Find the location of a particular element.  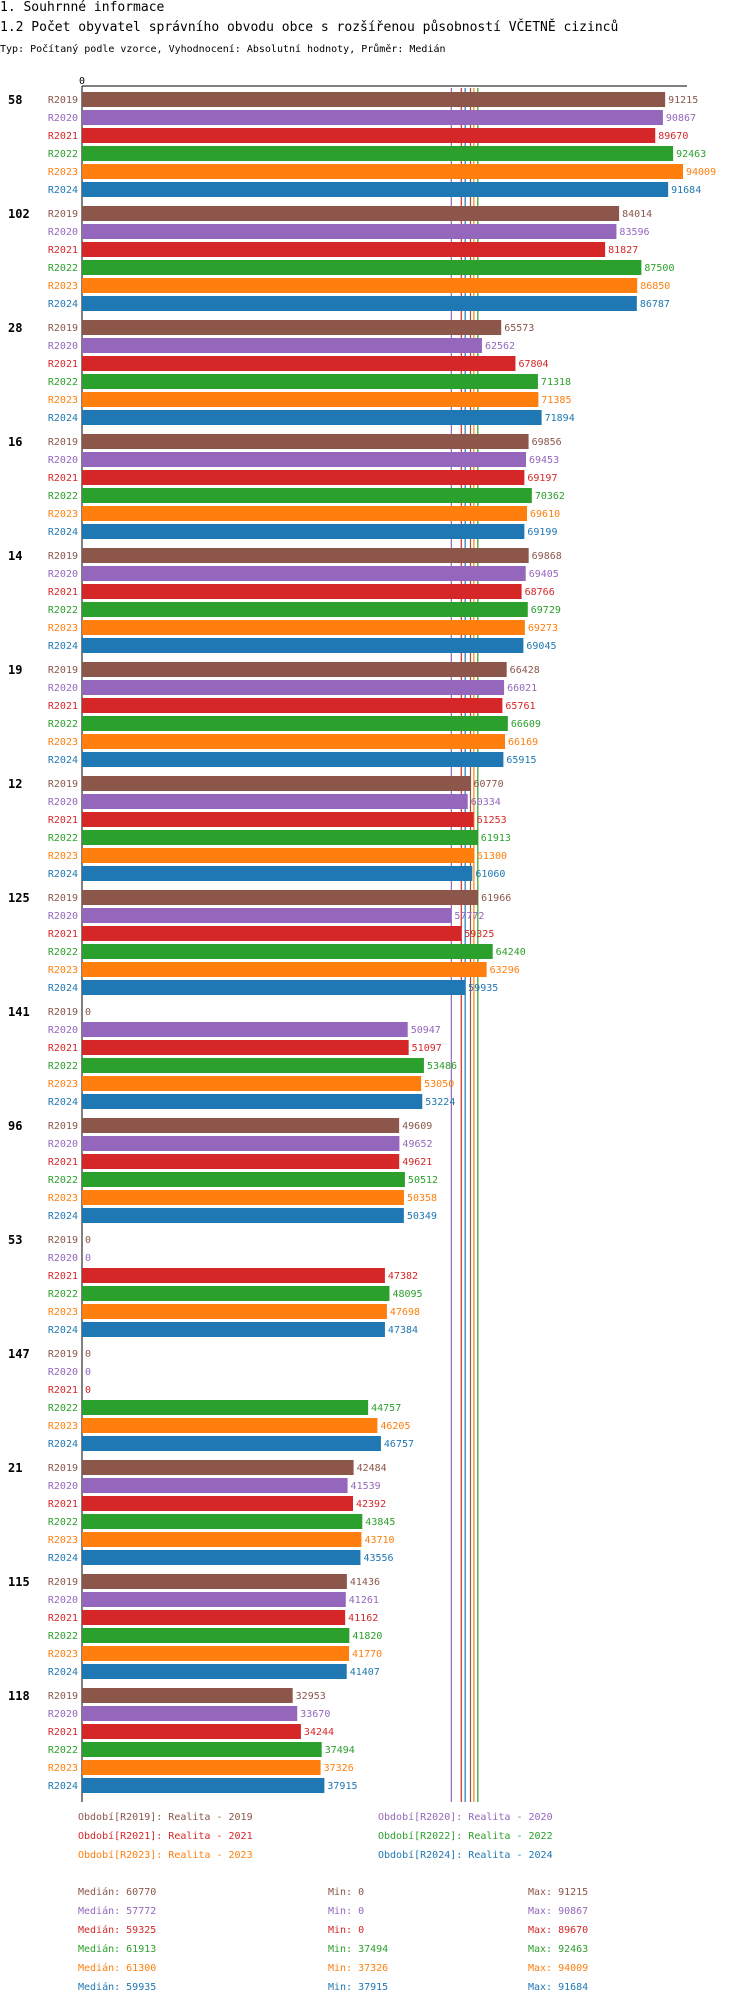

bar-value-label: 41261 is located at coordinates (364, 1600).